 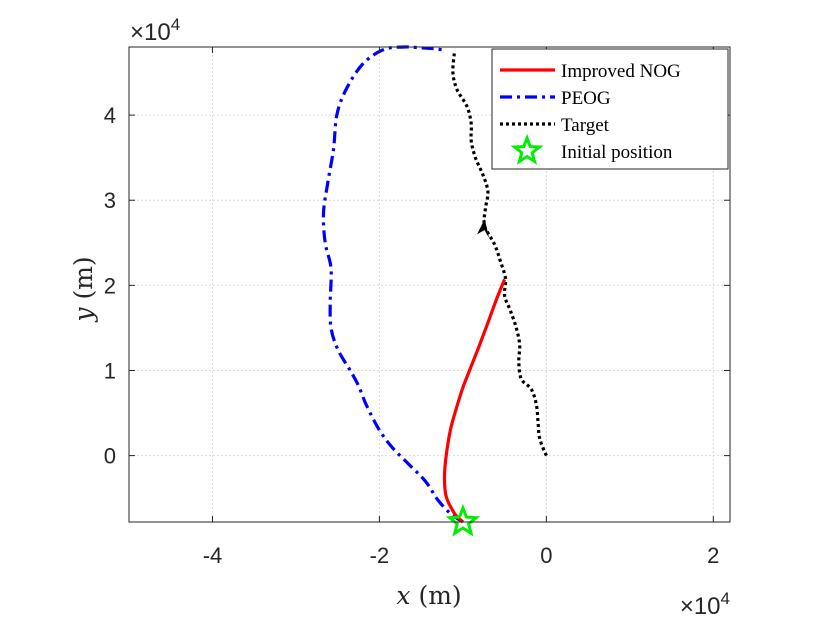 I want to click on y-axis-label: y(m), so click(x=83, y=289).